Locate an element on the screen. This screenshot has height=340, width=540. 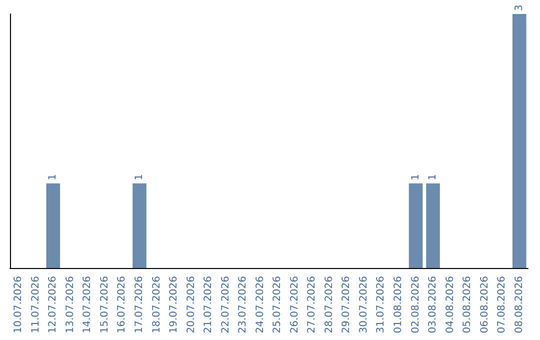
data-label: 3 is located at coordinates (519, 7).